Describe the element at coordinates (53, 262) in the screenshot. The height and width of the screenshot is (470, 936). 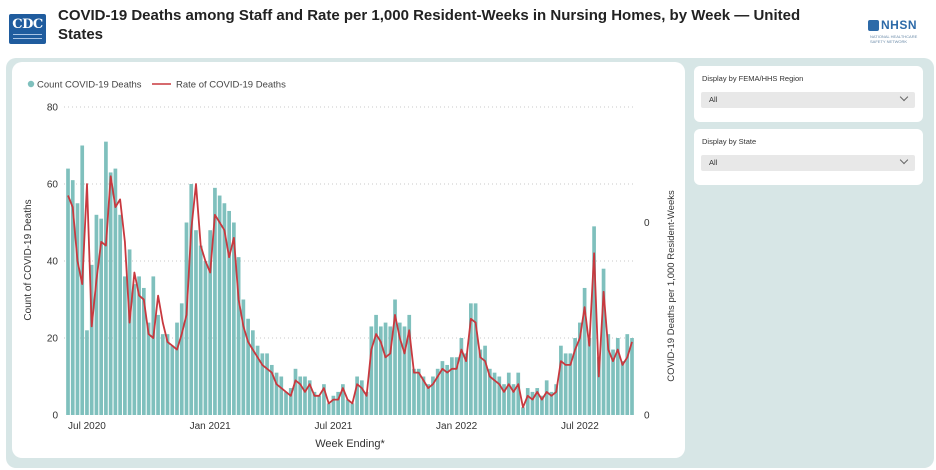
I see `y-tick-label: 40` at that location.